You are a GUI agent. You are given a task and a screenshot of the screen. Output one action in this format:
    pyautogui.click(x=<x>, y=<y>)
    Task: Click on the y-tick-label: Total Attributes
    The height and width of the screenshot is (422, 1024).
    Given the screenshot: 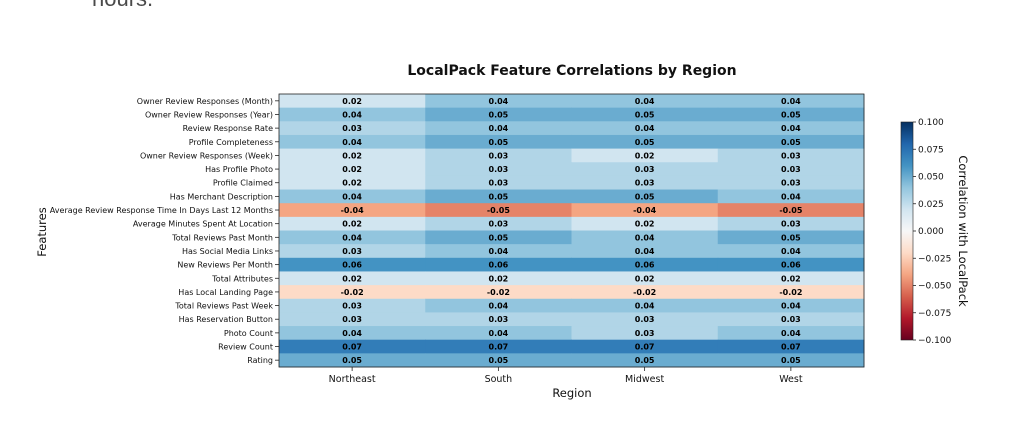 What is the action you would take?
    pyautogui.click(x=242, y=278)
    